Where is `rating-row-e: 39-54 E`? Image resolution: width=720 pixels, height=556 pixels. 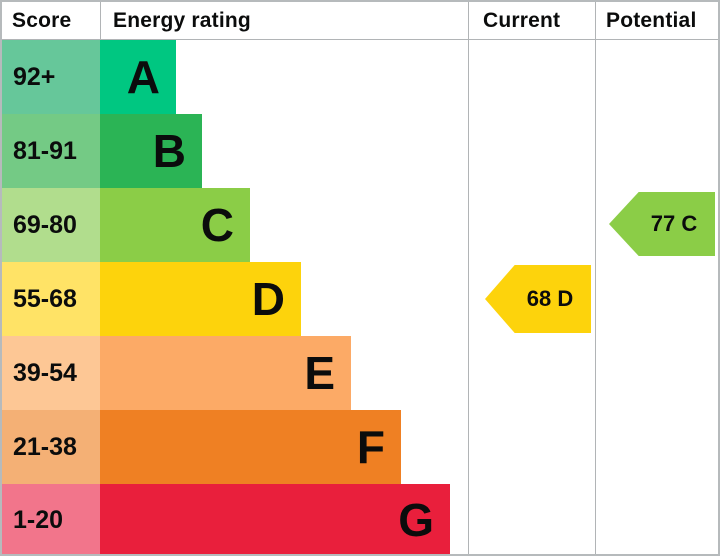 rating-row-e: 39-54 E is located at coordinates (235, 373).